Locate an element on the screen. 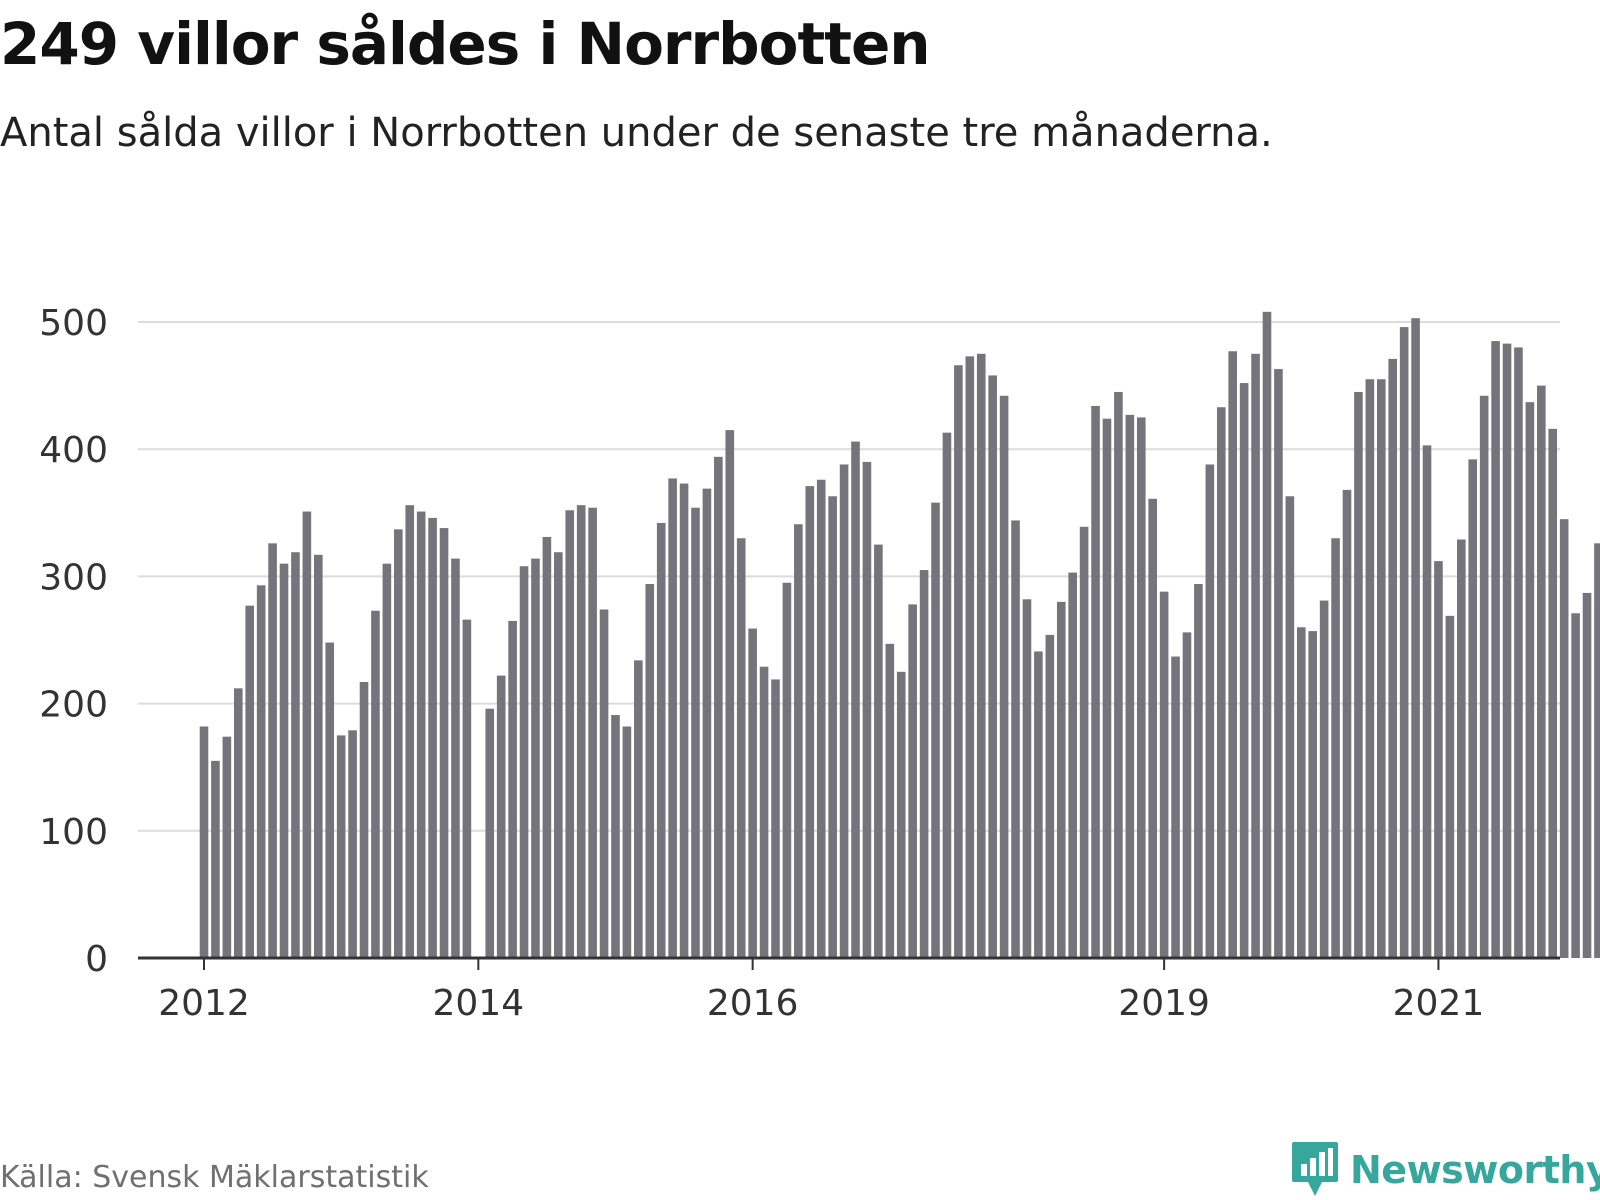  x-tick-label: 2021 is located at coordinates (1439, 1003).